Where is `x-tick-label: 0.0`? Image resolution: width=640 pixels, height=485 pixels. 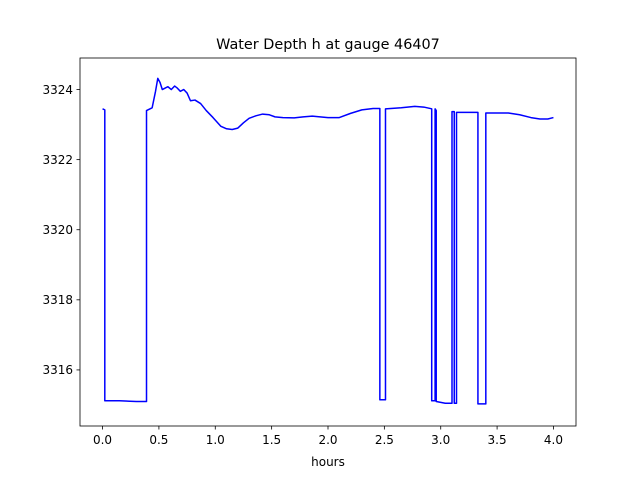
x-tick-label: 0.0 is located at coordinates (102, 440).